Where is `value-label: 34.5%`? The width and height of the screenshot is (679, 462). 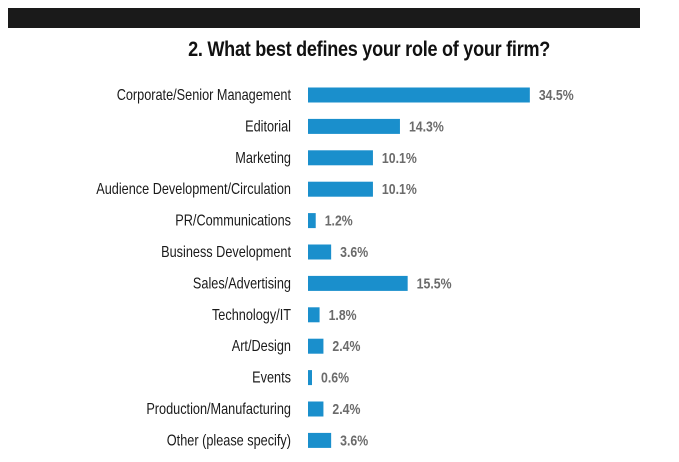
value-label: 34.5% is located at coordinates (556, 95).